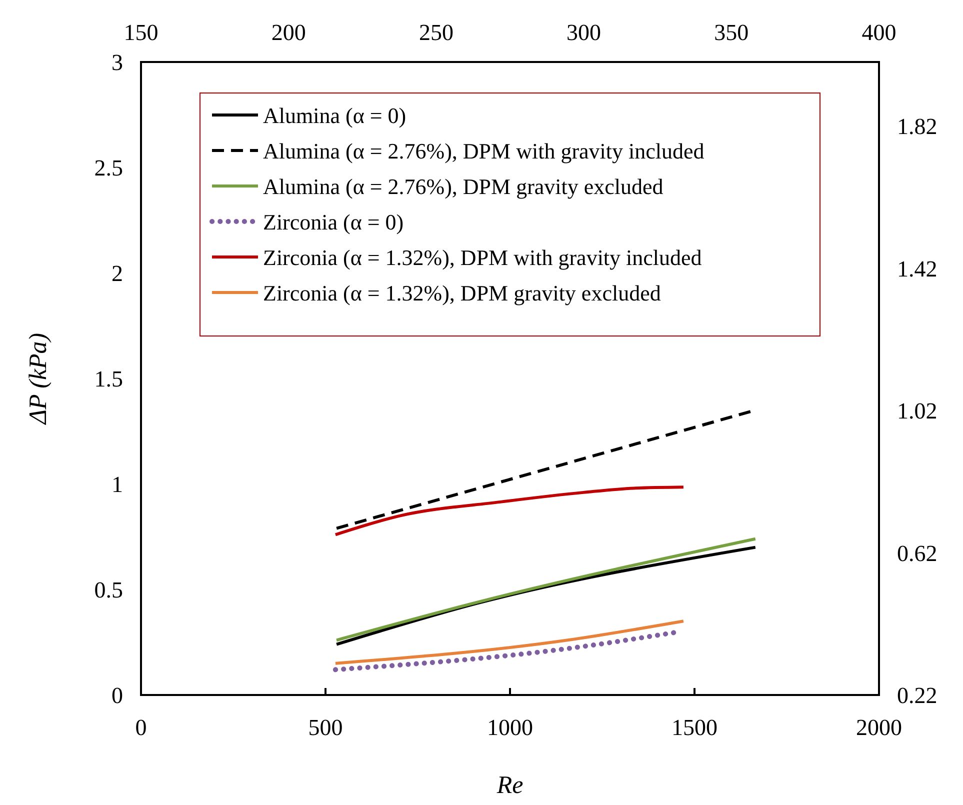  What do you see at coordinates (482, 257) in the screenshot?
I see `legend-label: Zirconia (α = 1.32%), DPM with gravity included` at bounding box center [482, 257].